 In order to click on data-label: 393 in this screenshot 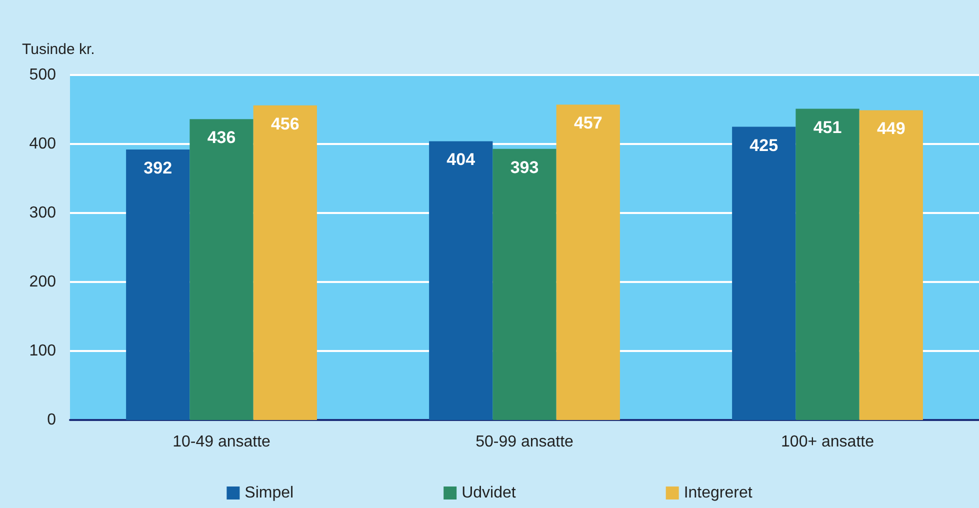, I will do `click(524, 167)`.